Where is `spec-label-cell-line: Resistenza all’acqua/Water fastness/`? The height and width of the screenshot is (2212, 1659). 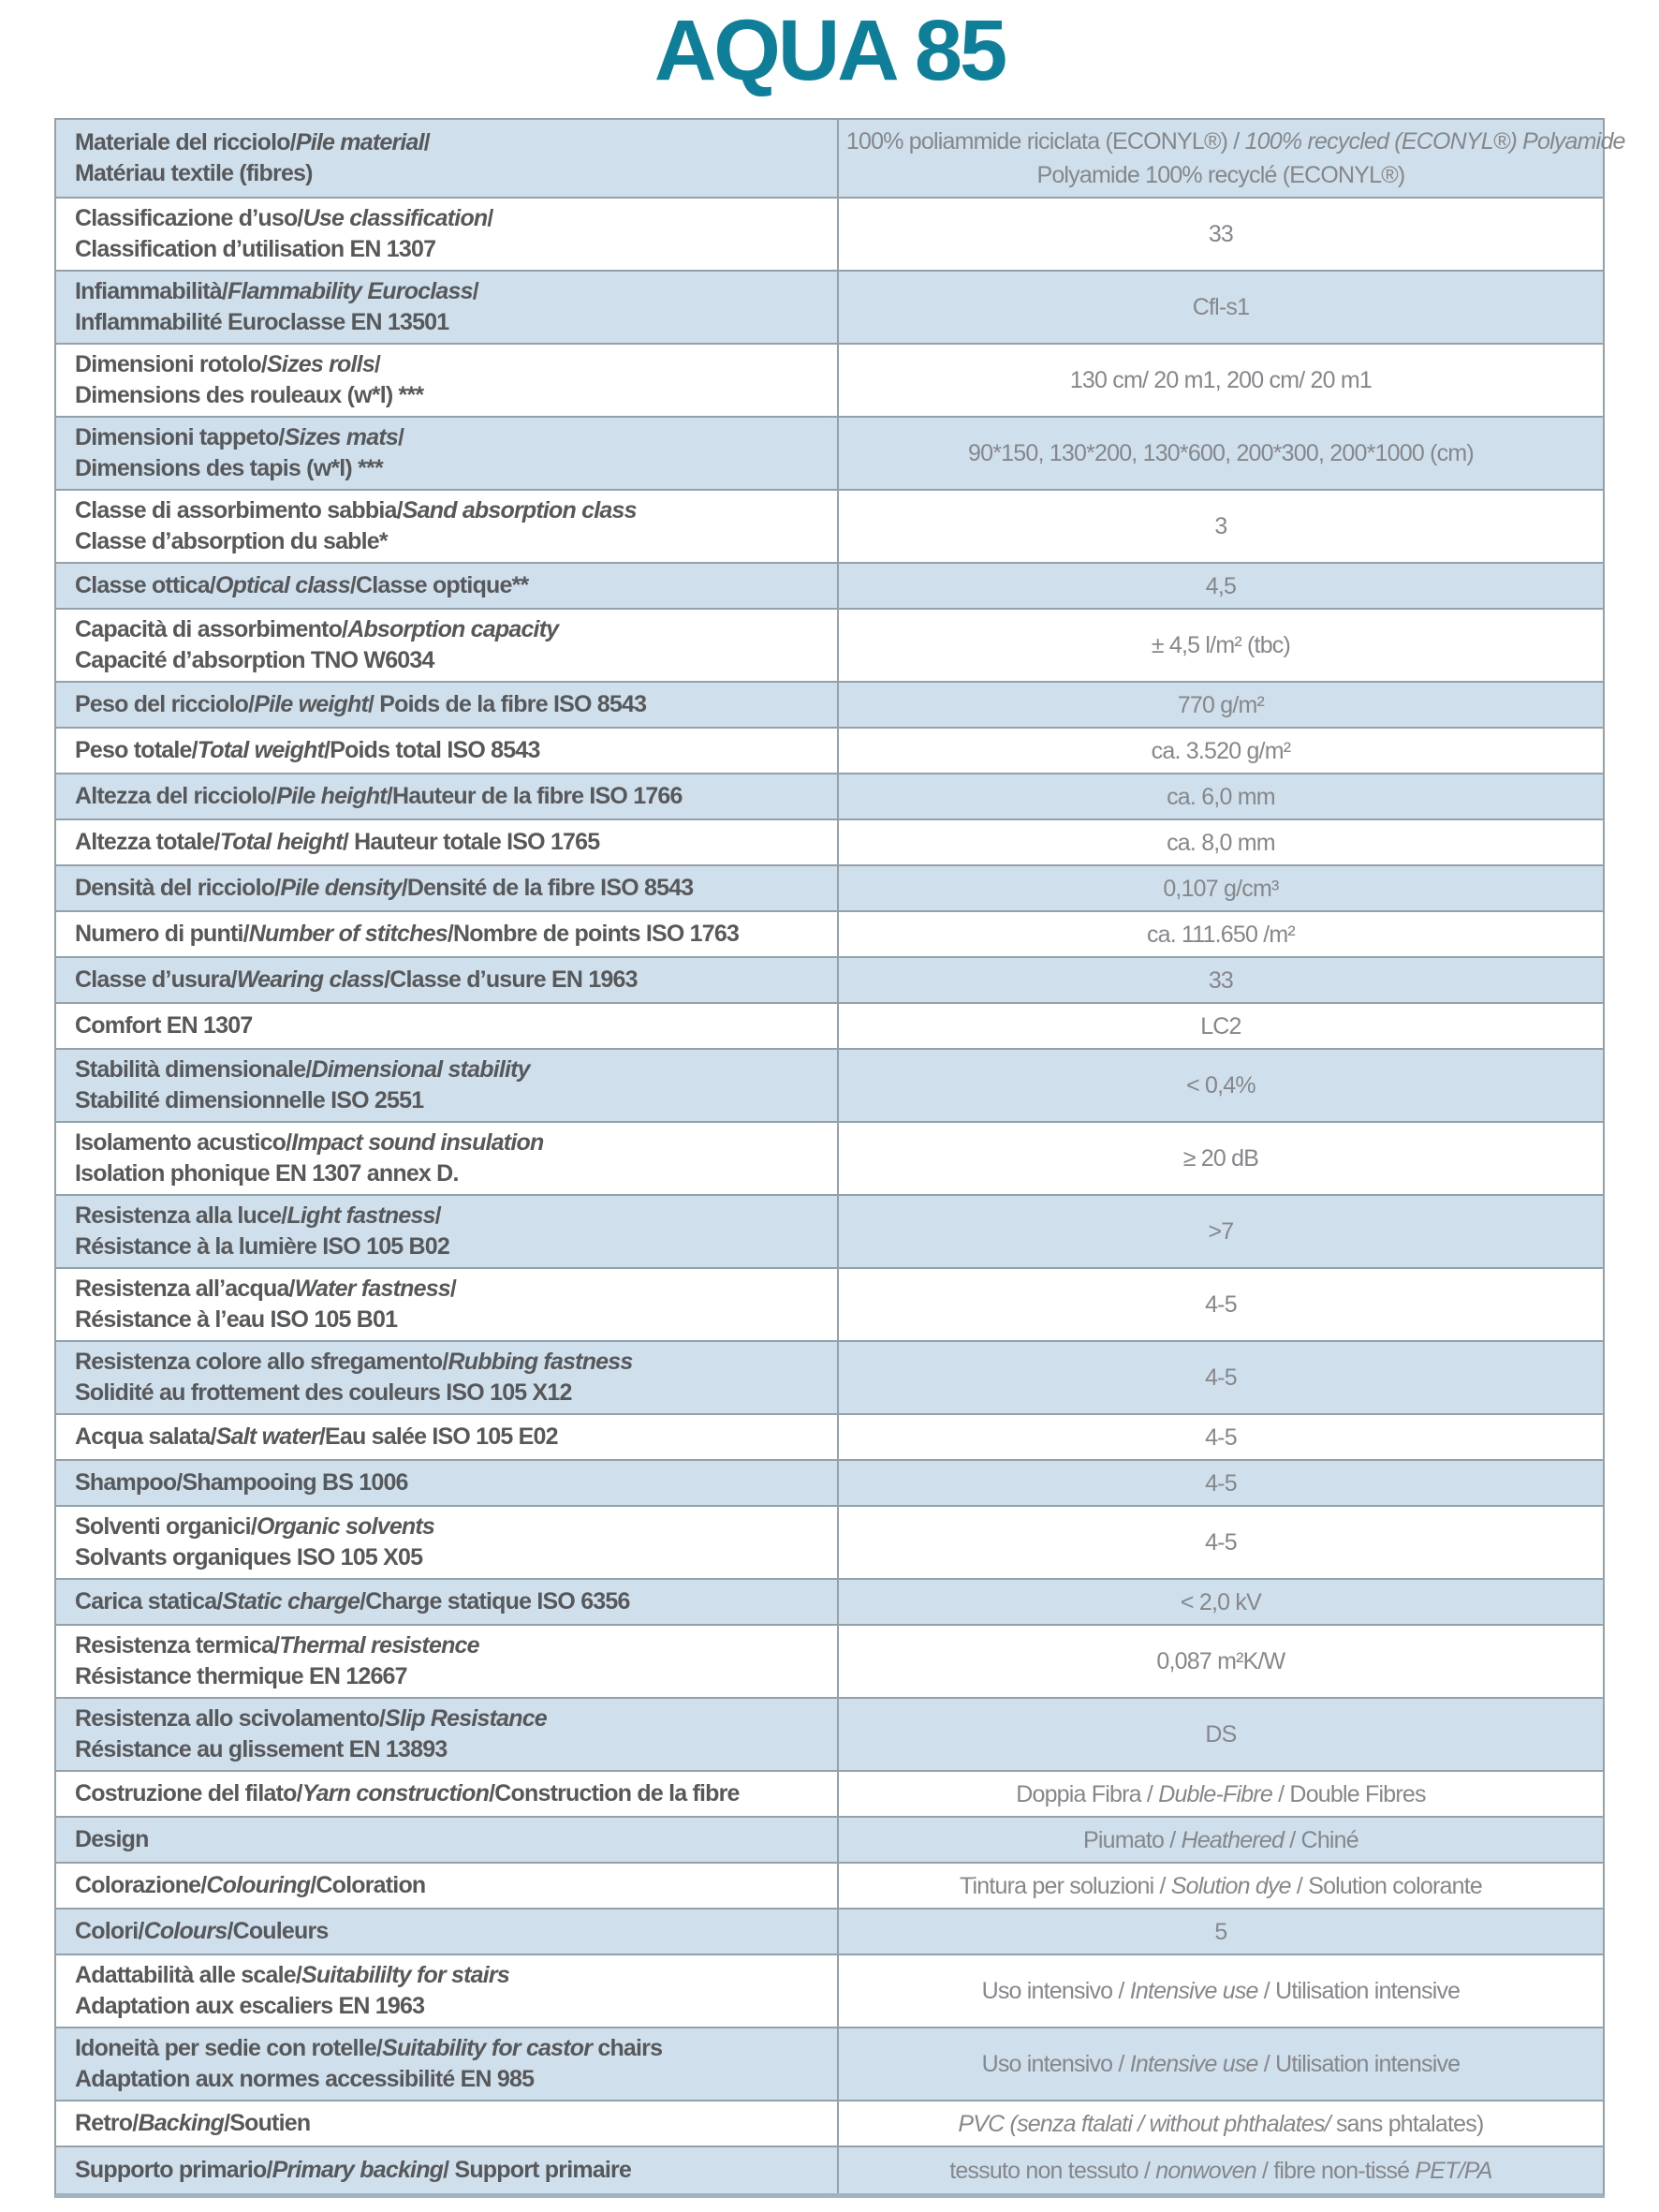 spec-label-cell-line: Resistenza all’acqua/Water fastness/ is located at coordinates (266, 1289).